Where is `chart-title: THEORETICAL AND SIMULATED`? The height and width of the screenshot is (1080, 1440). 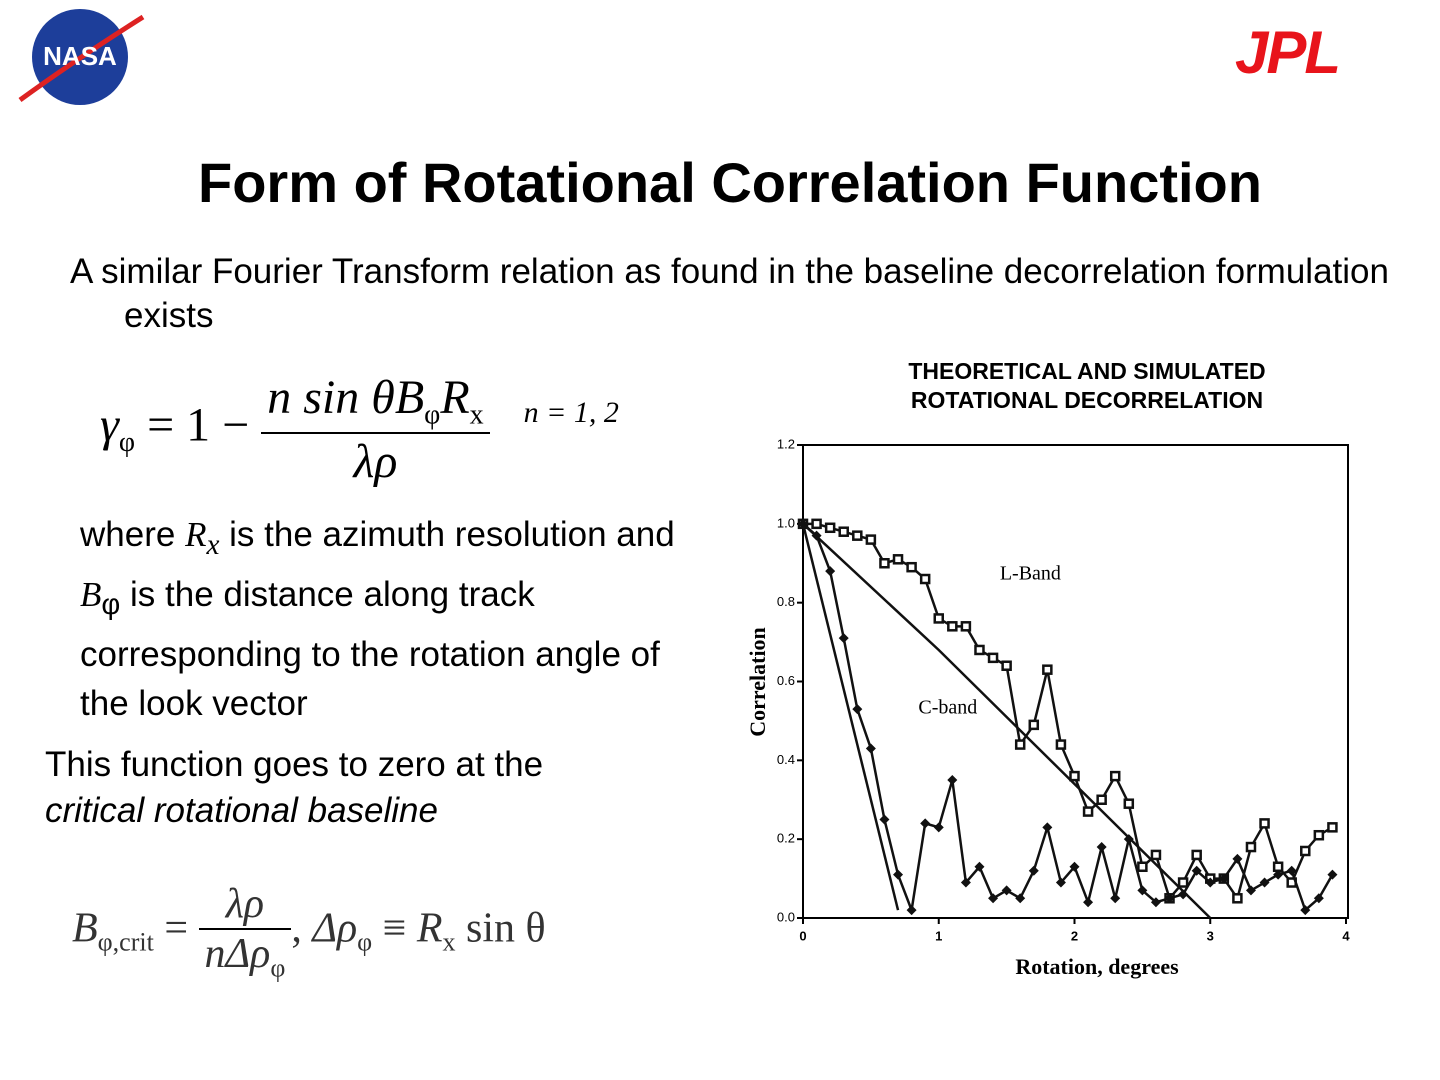
chart-title: THEORETICAL AND SIMULATED is located at coordinates (1086, 371).